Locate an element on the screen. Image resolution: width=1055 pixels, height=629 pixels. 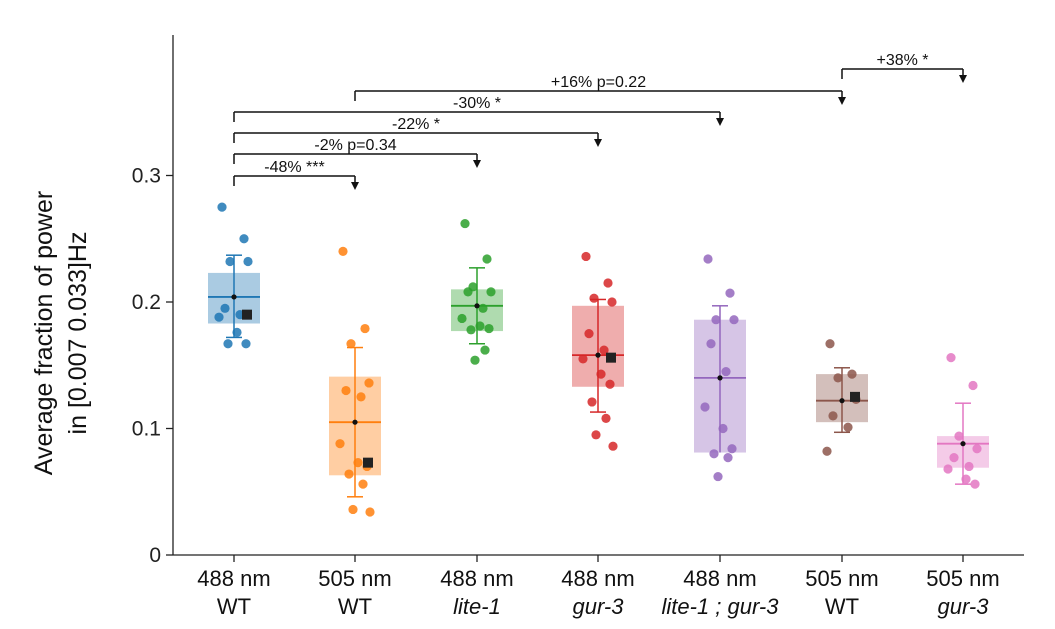
annotation-4: -30% * is located at coordinates (478, 110).